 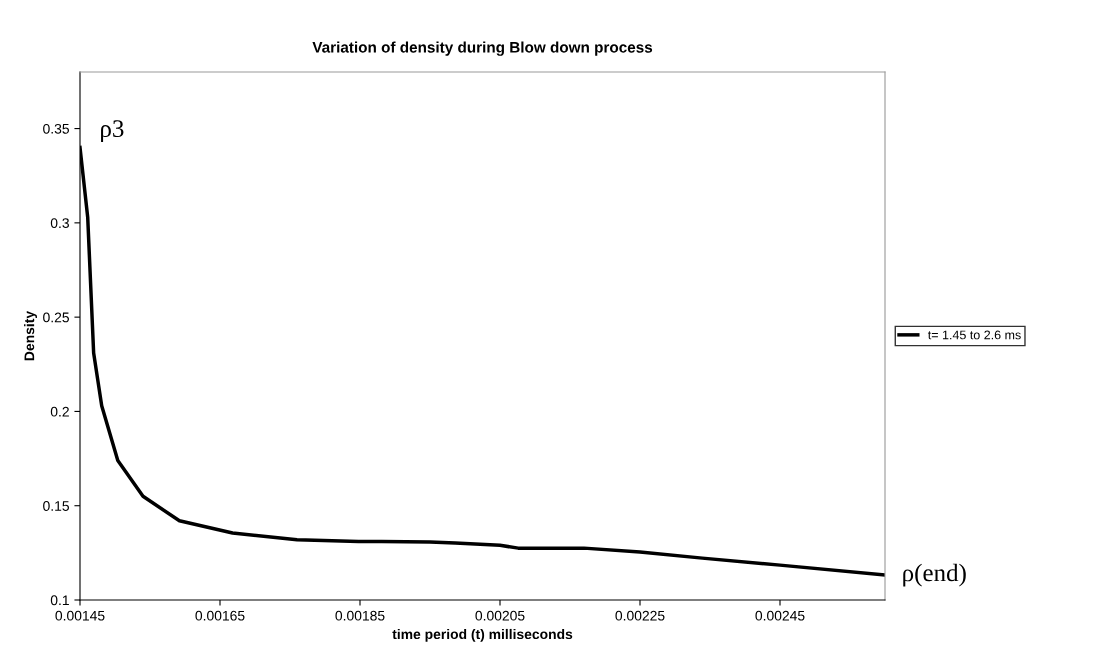 What do you see at coordinates (59, 223) in the screenshot?
I see `y-tick-label: 0.3` at bounding box center [59, 223].